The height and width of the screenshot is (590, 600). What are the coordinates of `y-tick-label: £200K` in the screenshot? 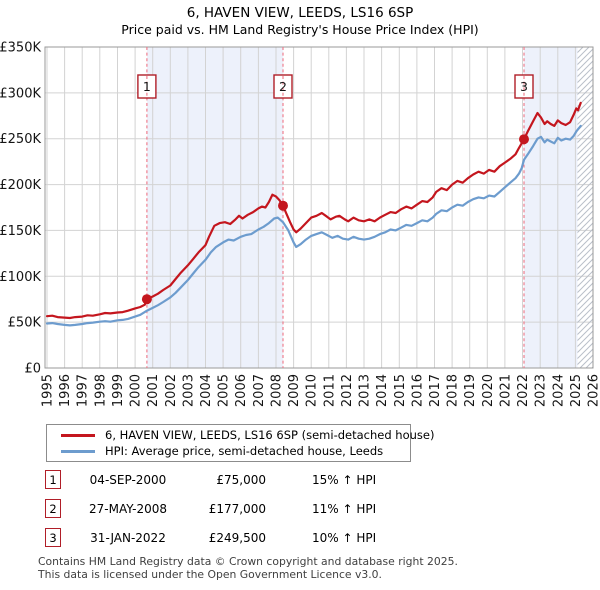 It's located at (20, 185).